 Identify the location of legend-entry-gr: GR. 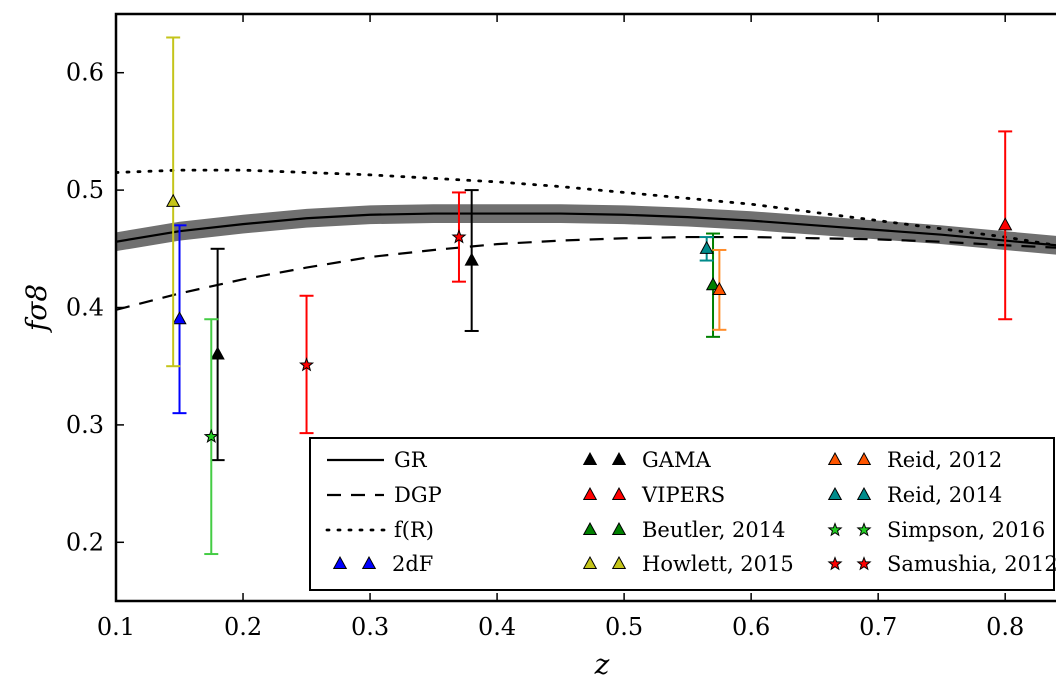
(377, 460).